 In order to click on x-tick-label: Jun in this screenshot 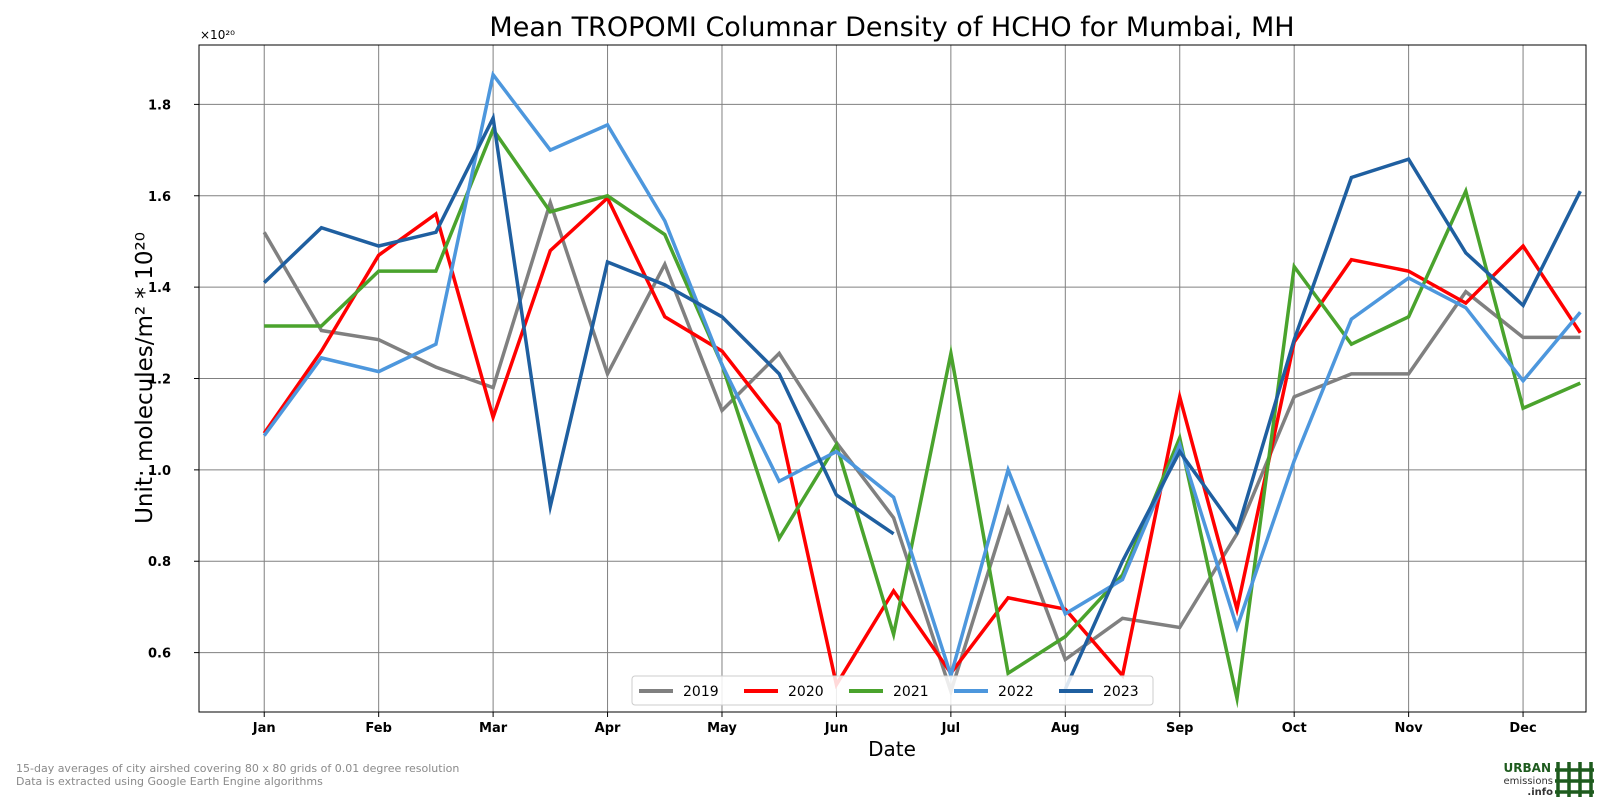, I will do `click(836, 728)`.